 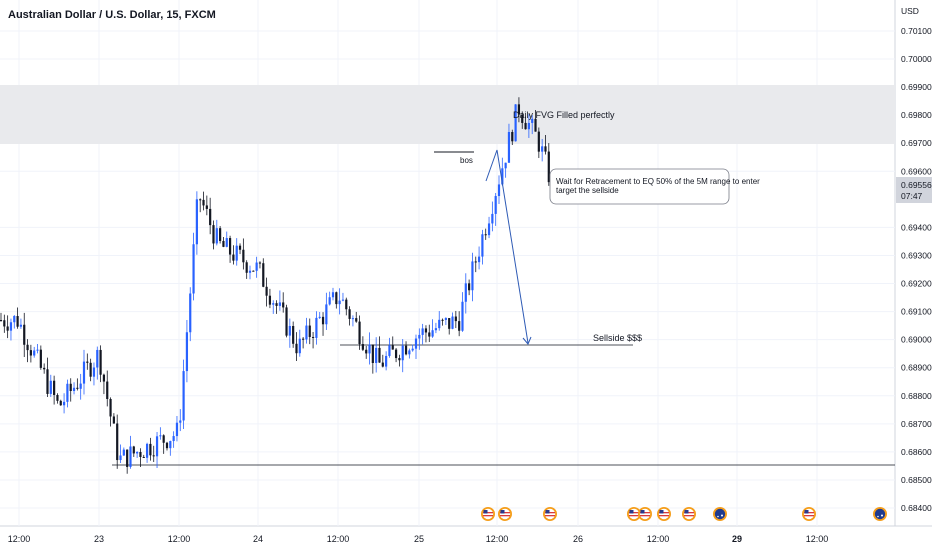 What do you see at coordinates (916, 480) in the screenshot?
I see `price-tick-label: 0.68500` at bounding box center [916, 480].